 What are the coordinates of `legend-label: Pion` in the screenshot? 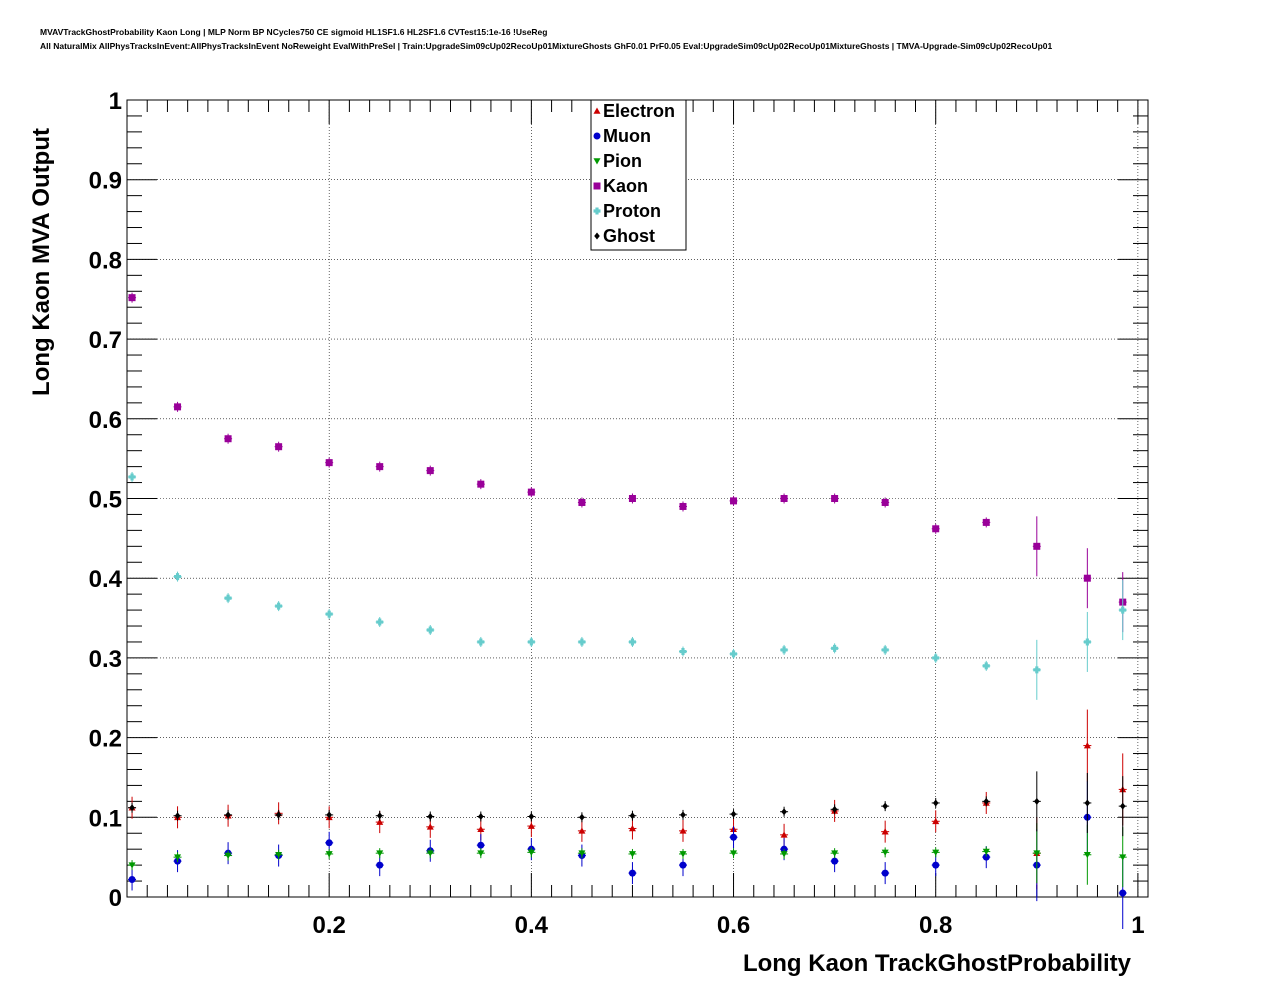 It's located at (622, 161).